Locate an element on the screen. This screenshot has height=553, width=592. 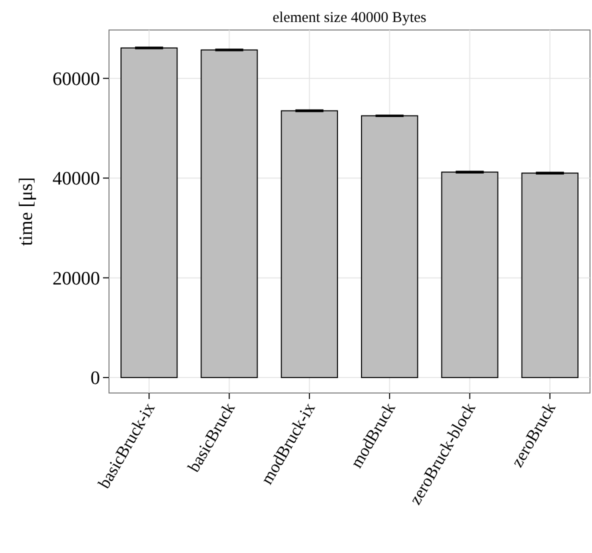
y-tick-label: 0 is located at coordinates (95, 379).